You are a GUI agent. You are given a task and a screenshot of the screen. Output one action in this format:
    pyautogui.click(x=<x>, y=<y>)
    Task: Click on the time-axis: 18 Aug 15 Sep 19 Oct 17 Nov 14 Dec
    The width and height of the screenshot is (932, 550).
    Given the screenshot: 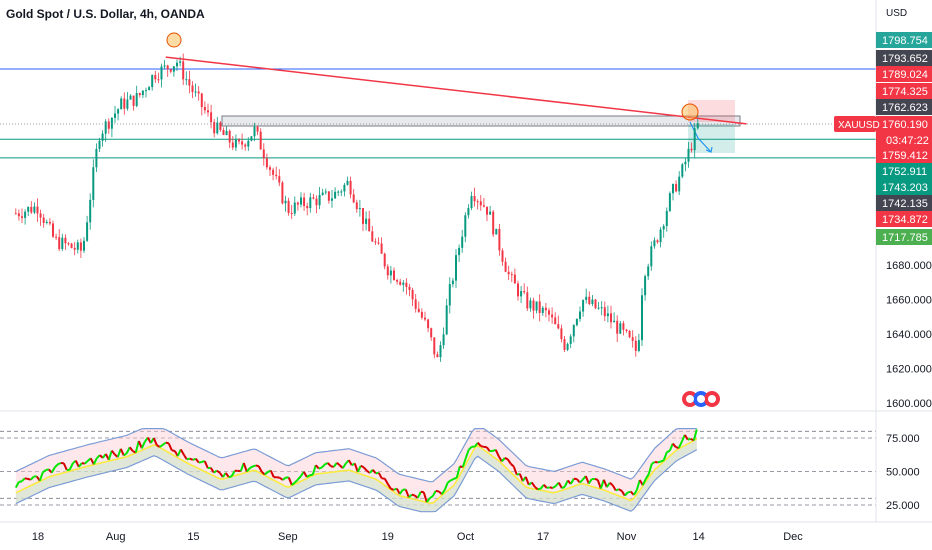 What is the action you would take?
    pyautogui.click(x=417, y=537)
    